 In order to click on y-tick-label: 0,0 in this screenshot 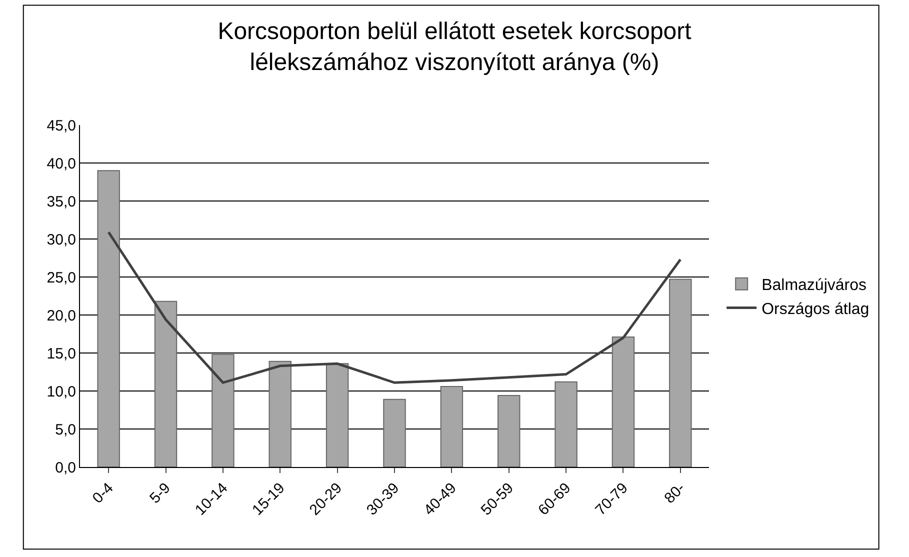, I will do `click(65, 467)`.